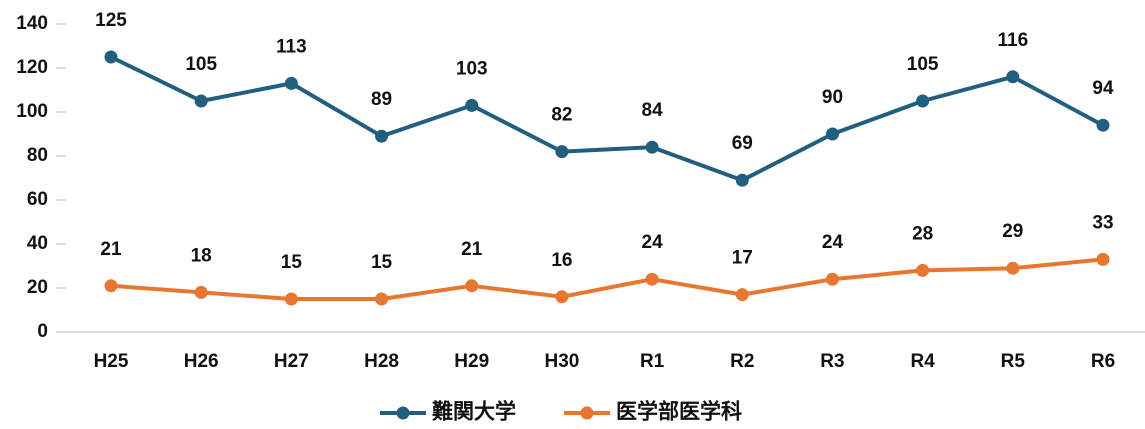 The image size is (1145, 429). Describe the element at coordinates (1013, 361) in the screenshot. I see `x-tick-label: R5` at that location.